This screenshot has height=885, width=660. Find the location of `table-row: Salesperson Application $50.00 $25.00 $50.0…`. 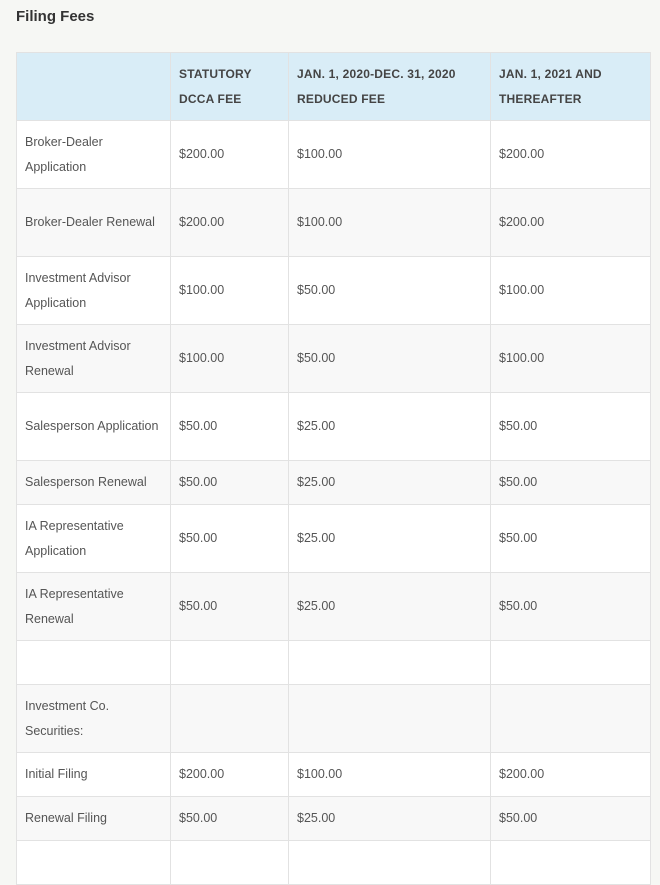

table-row: Salesperson Application $50.00 $25.00 $50.0… is located at coordinates (333, 426).